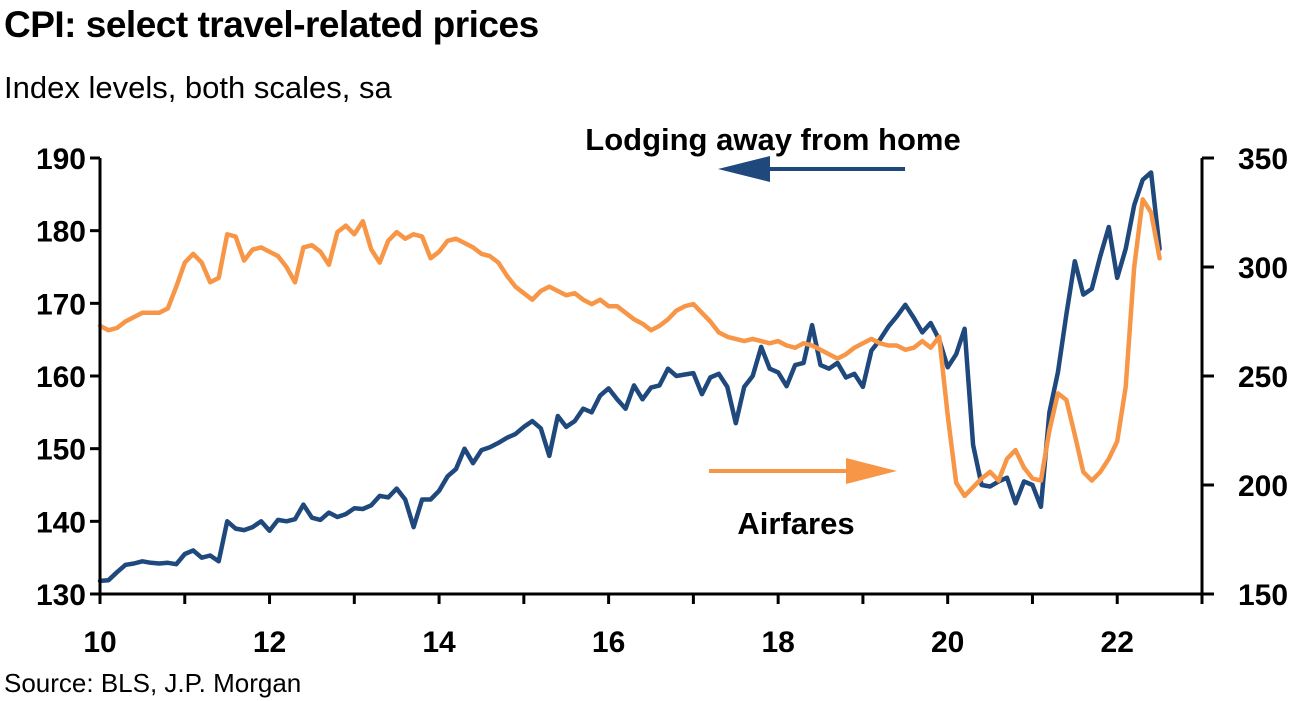  What do you see at coordinates (61, 304) in the screenshot?
I see `left-tick-label: 170` at bounding box center [61, 304].